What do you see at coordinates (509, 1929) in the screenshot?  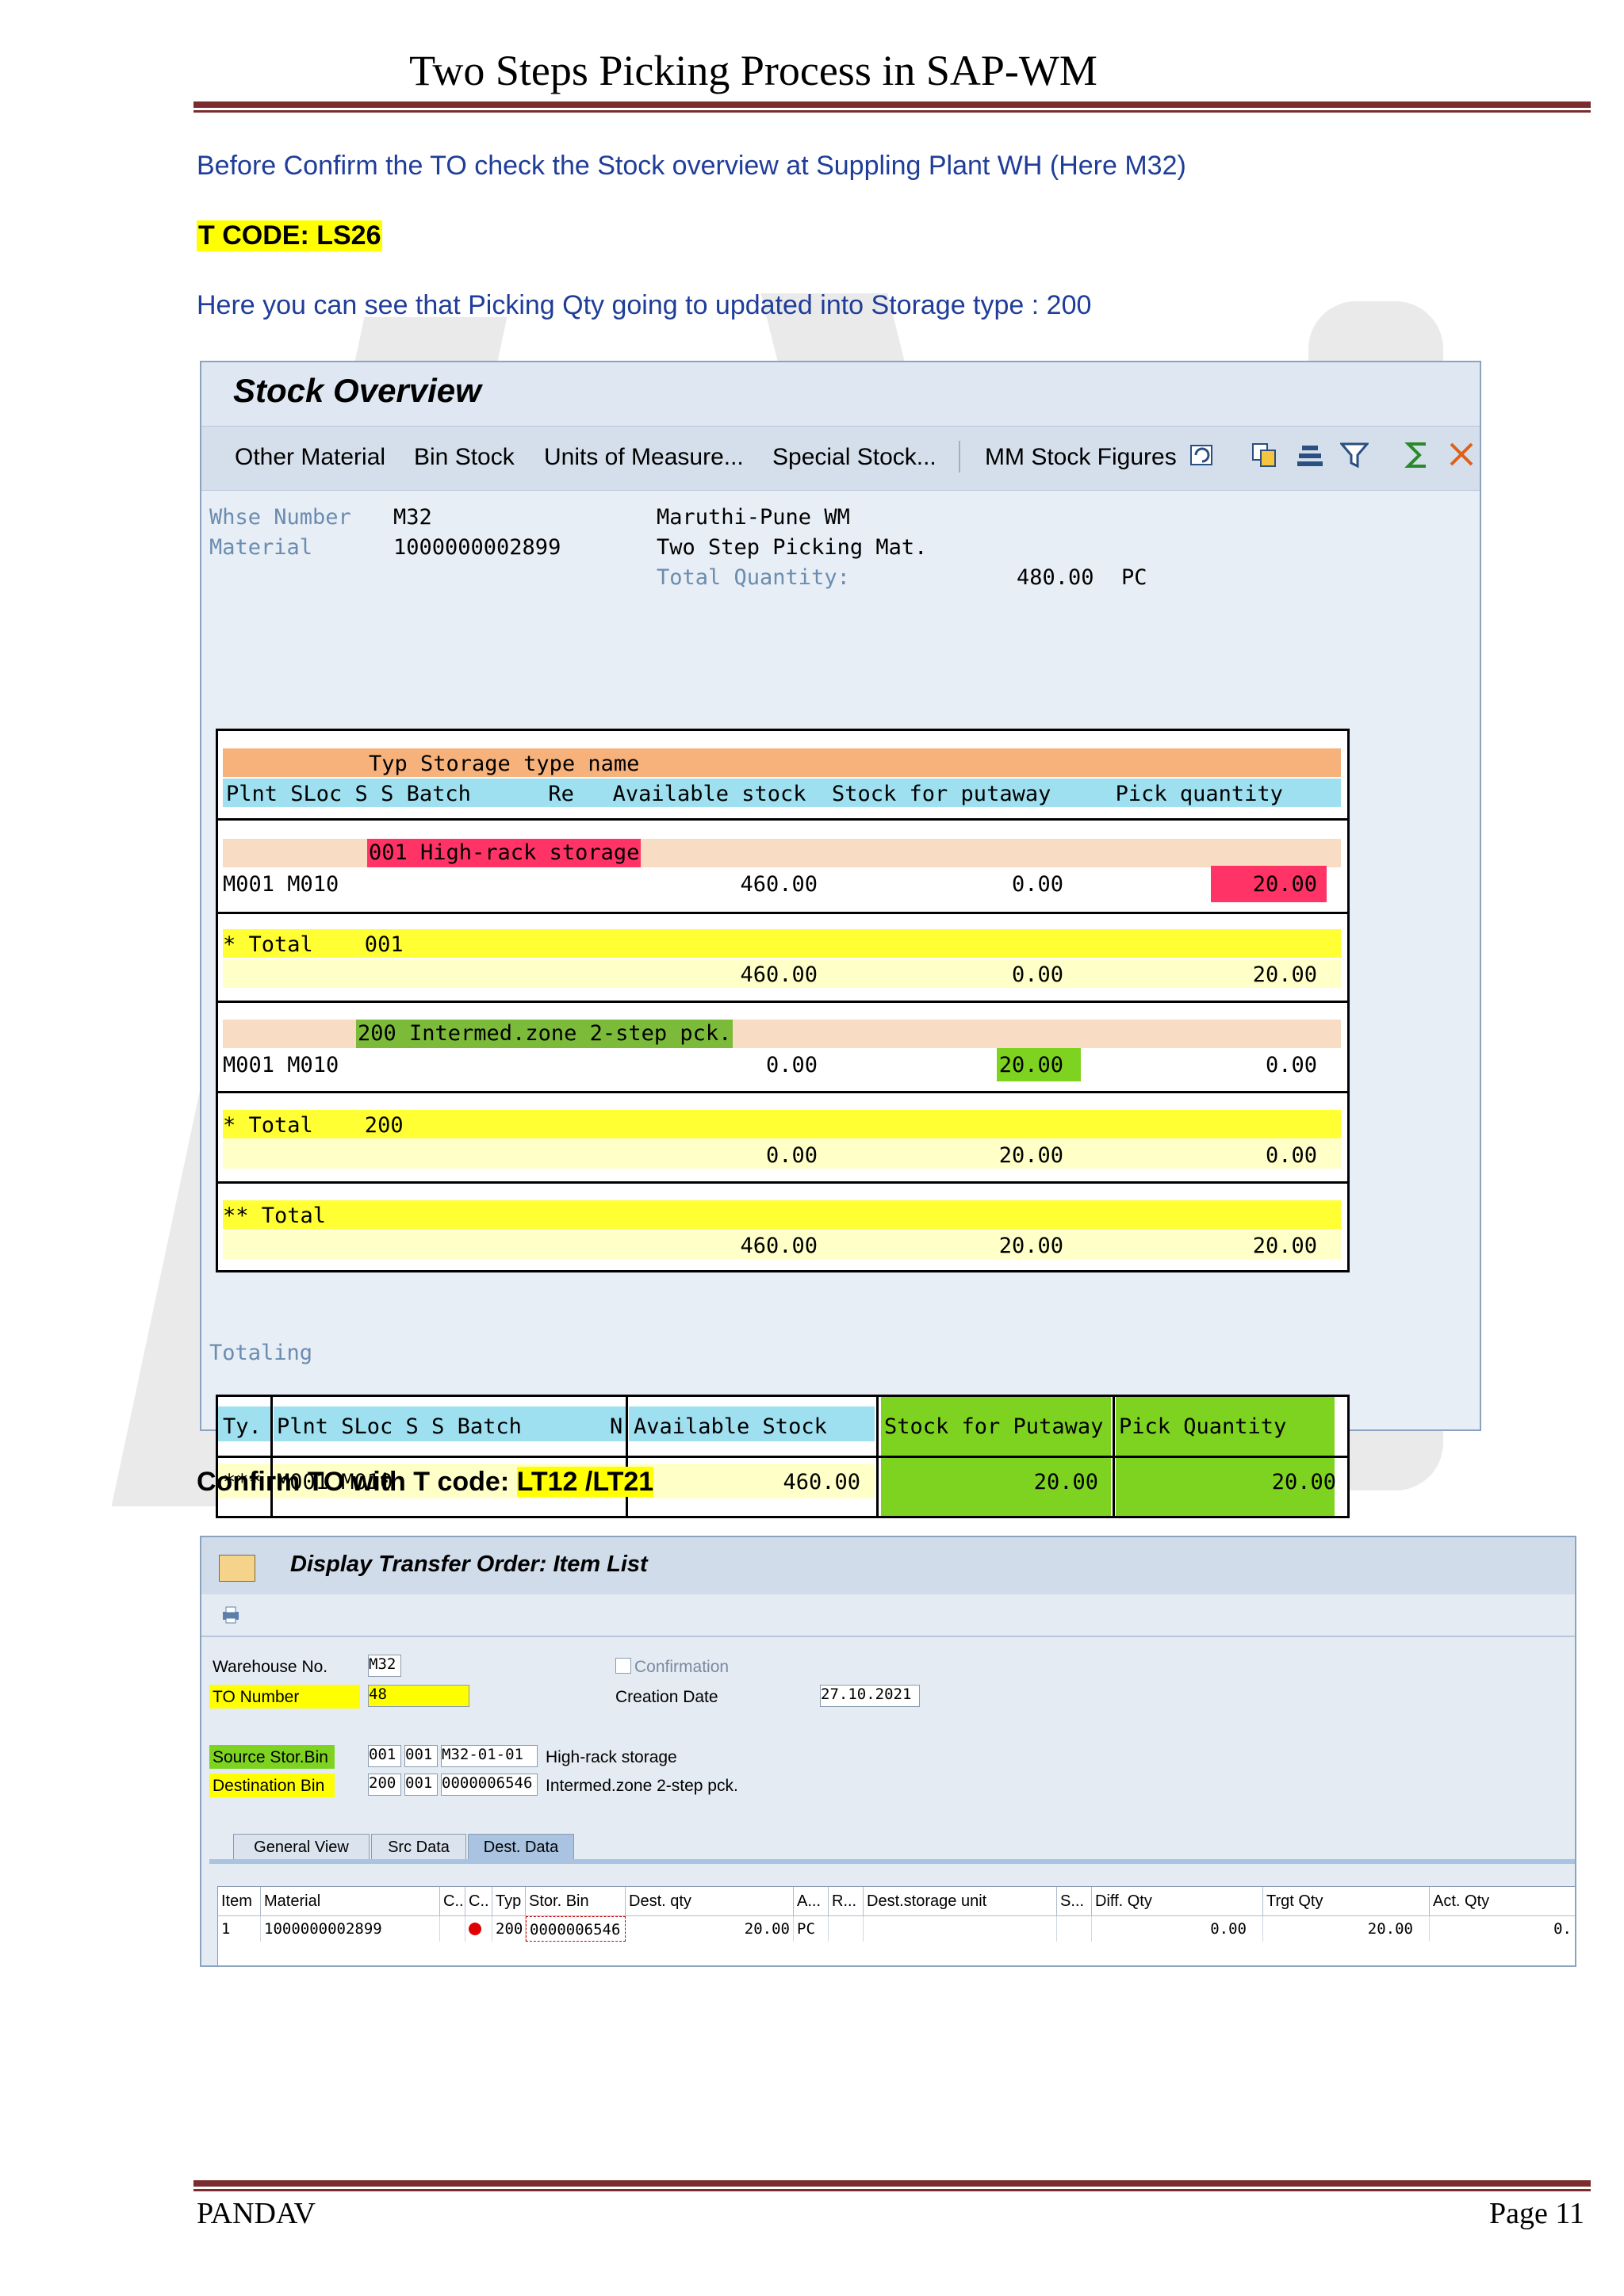 I see `cell-typ: 200` at bounding box center [509, 1929].